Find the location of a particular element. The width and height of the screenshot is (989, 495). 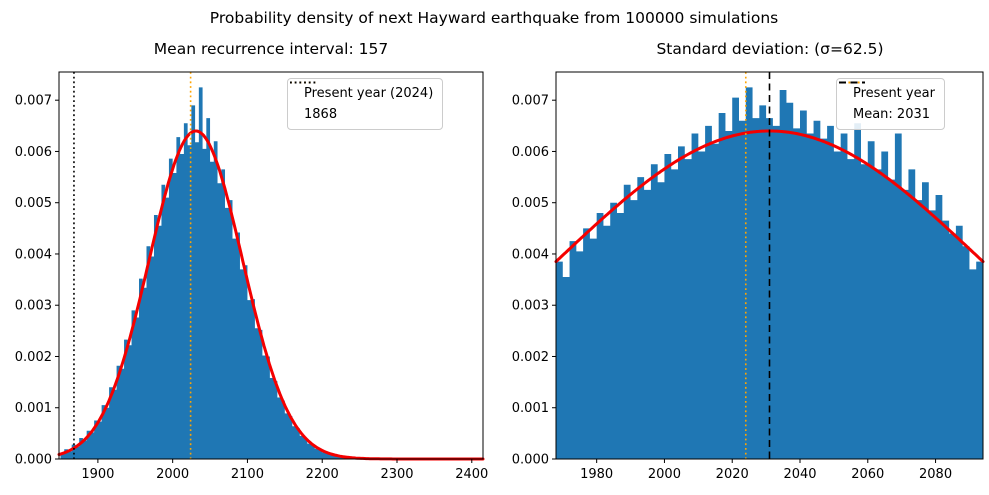

right-subplot-title: Standard deviation: (σ=62.5) is located at coordinates (770, 49).